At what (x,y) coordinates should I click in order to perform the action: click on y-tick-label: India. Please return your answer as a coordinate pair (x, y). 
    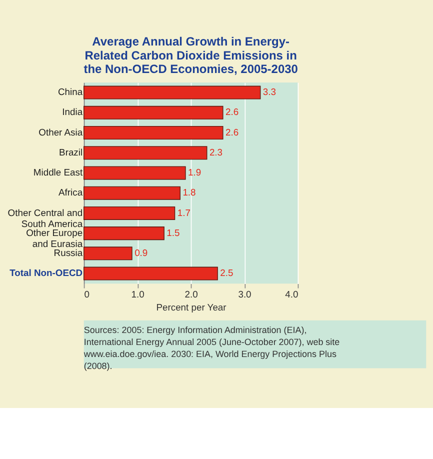
    Looking at the image, I should click on (73, 112).